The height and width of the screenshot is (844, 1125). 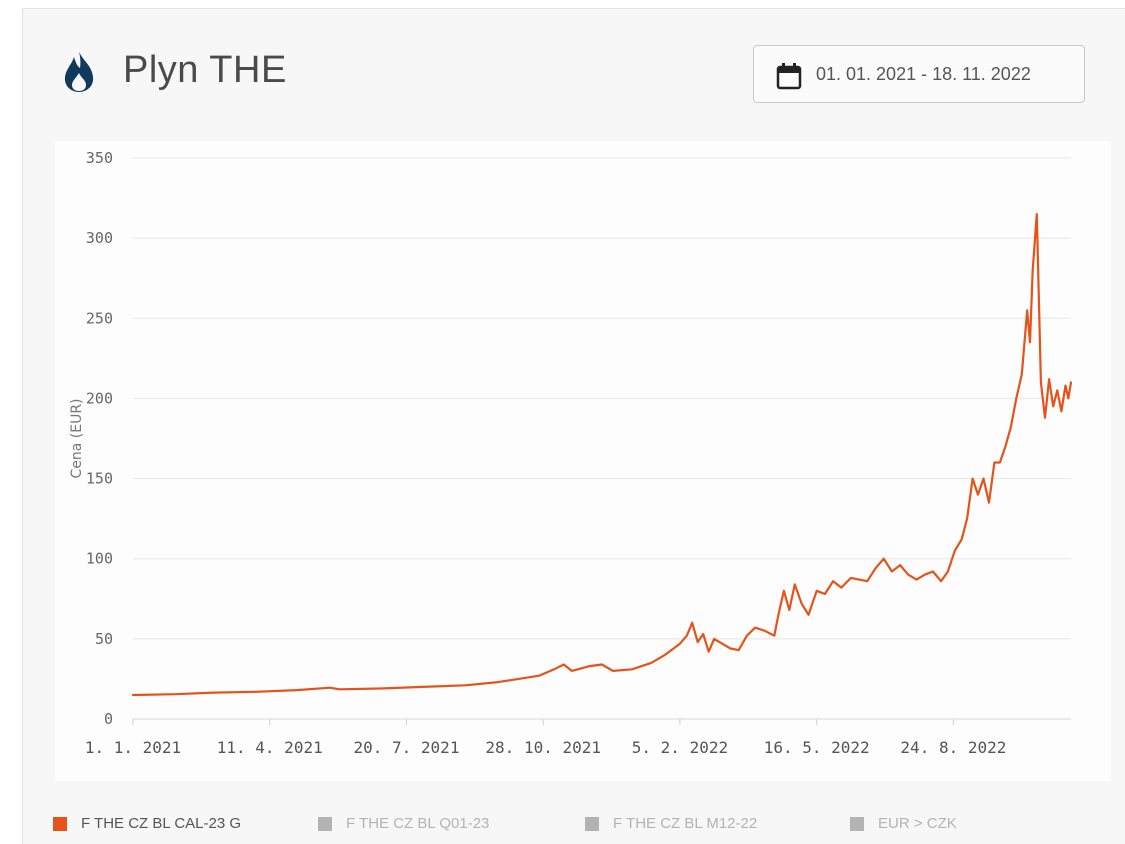 What do you see at coordinates (685, 823) in the screenshot?
I see `legend-label: F THE CZ BL M12-22` at bounding box center [685, 823].